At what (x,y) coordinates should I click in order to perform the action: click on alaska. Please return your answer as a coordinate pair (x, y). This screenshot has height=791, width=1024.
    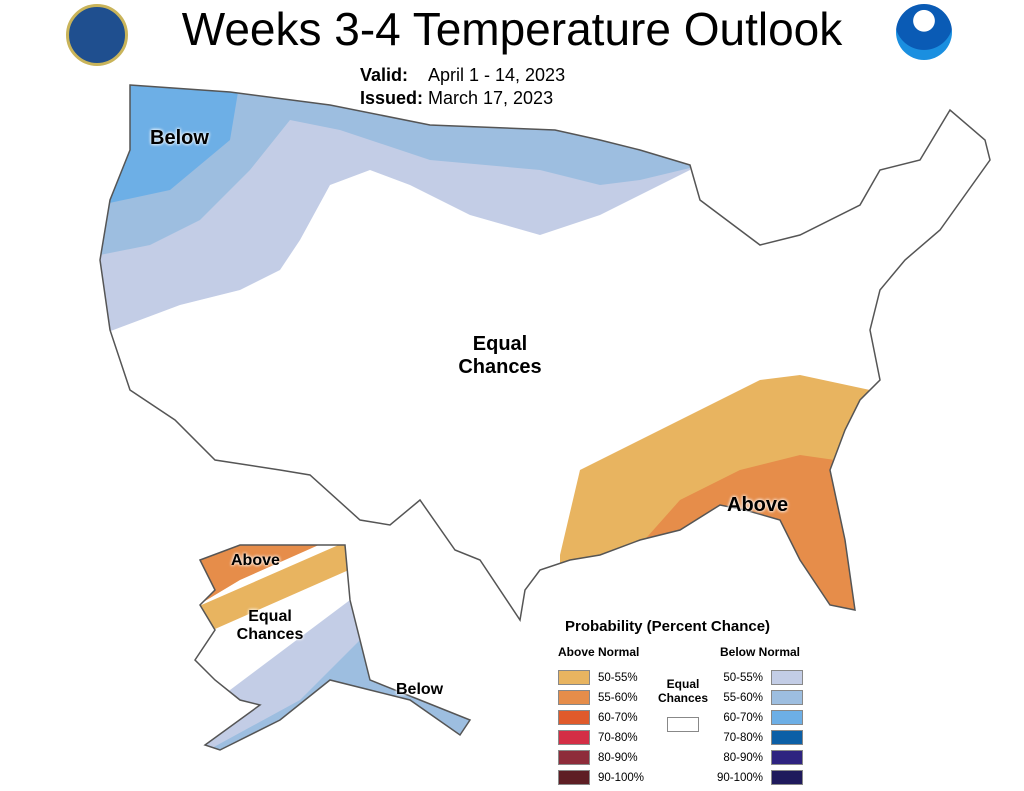
    Looking at the image, I should click on (332, 647).